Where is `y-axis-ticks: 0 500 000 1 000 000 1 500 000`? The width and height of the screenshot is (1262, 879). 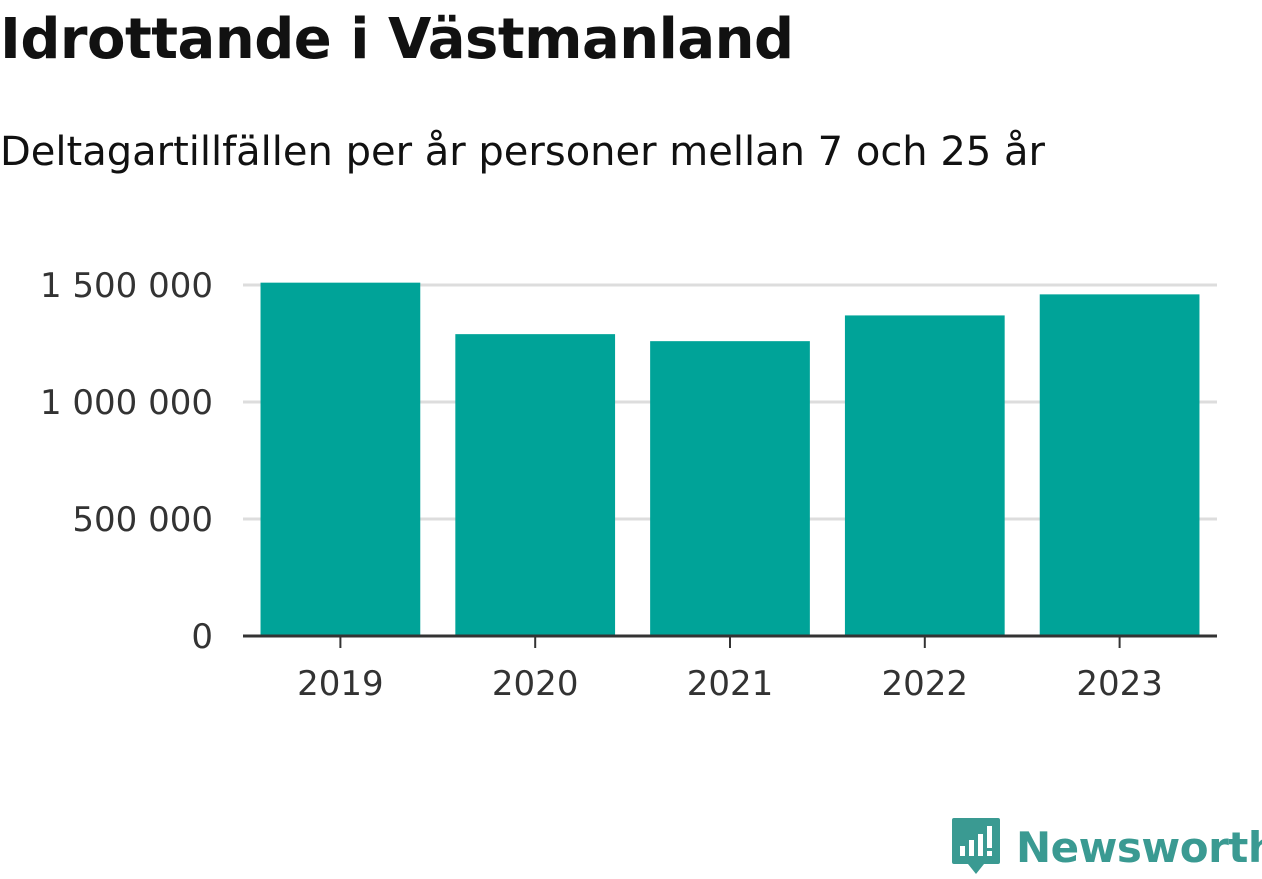
y-axis-ticks: 0 500 000 1 000 000 1 500 000 is located at coordinates (126, 461).